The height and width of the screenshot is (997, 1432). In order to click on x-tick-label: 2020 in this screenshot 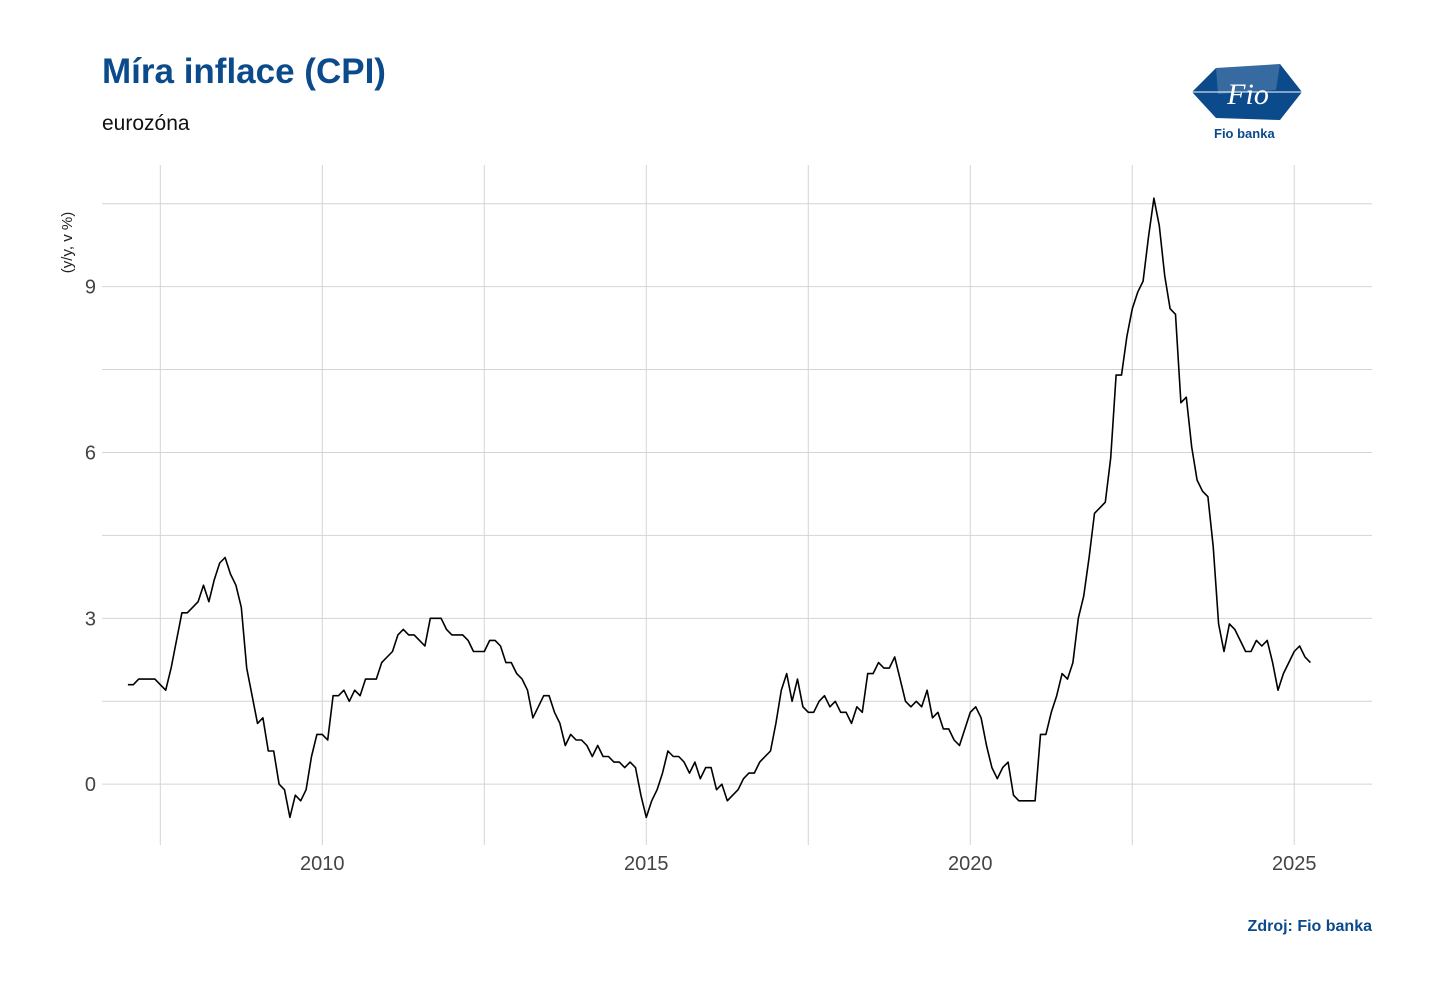, I will do `click(970, 864)`.